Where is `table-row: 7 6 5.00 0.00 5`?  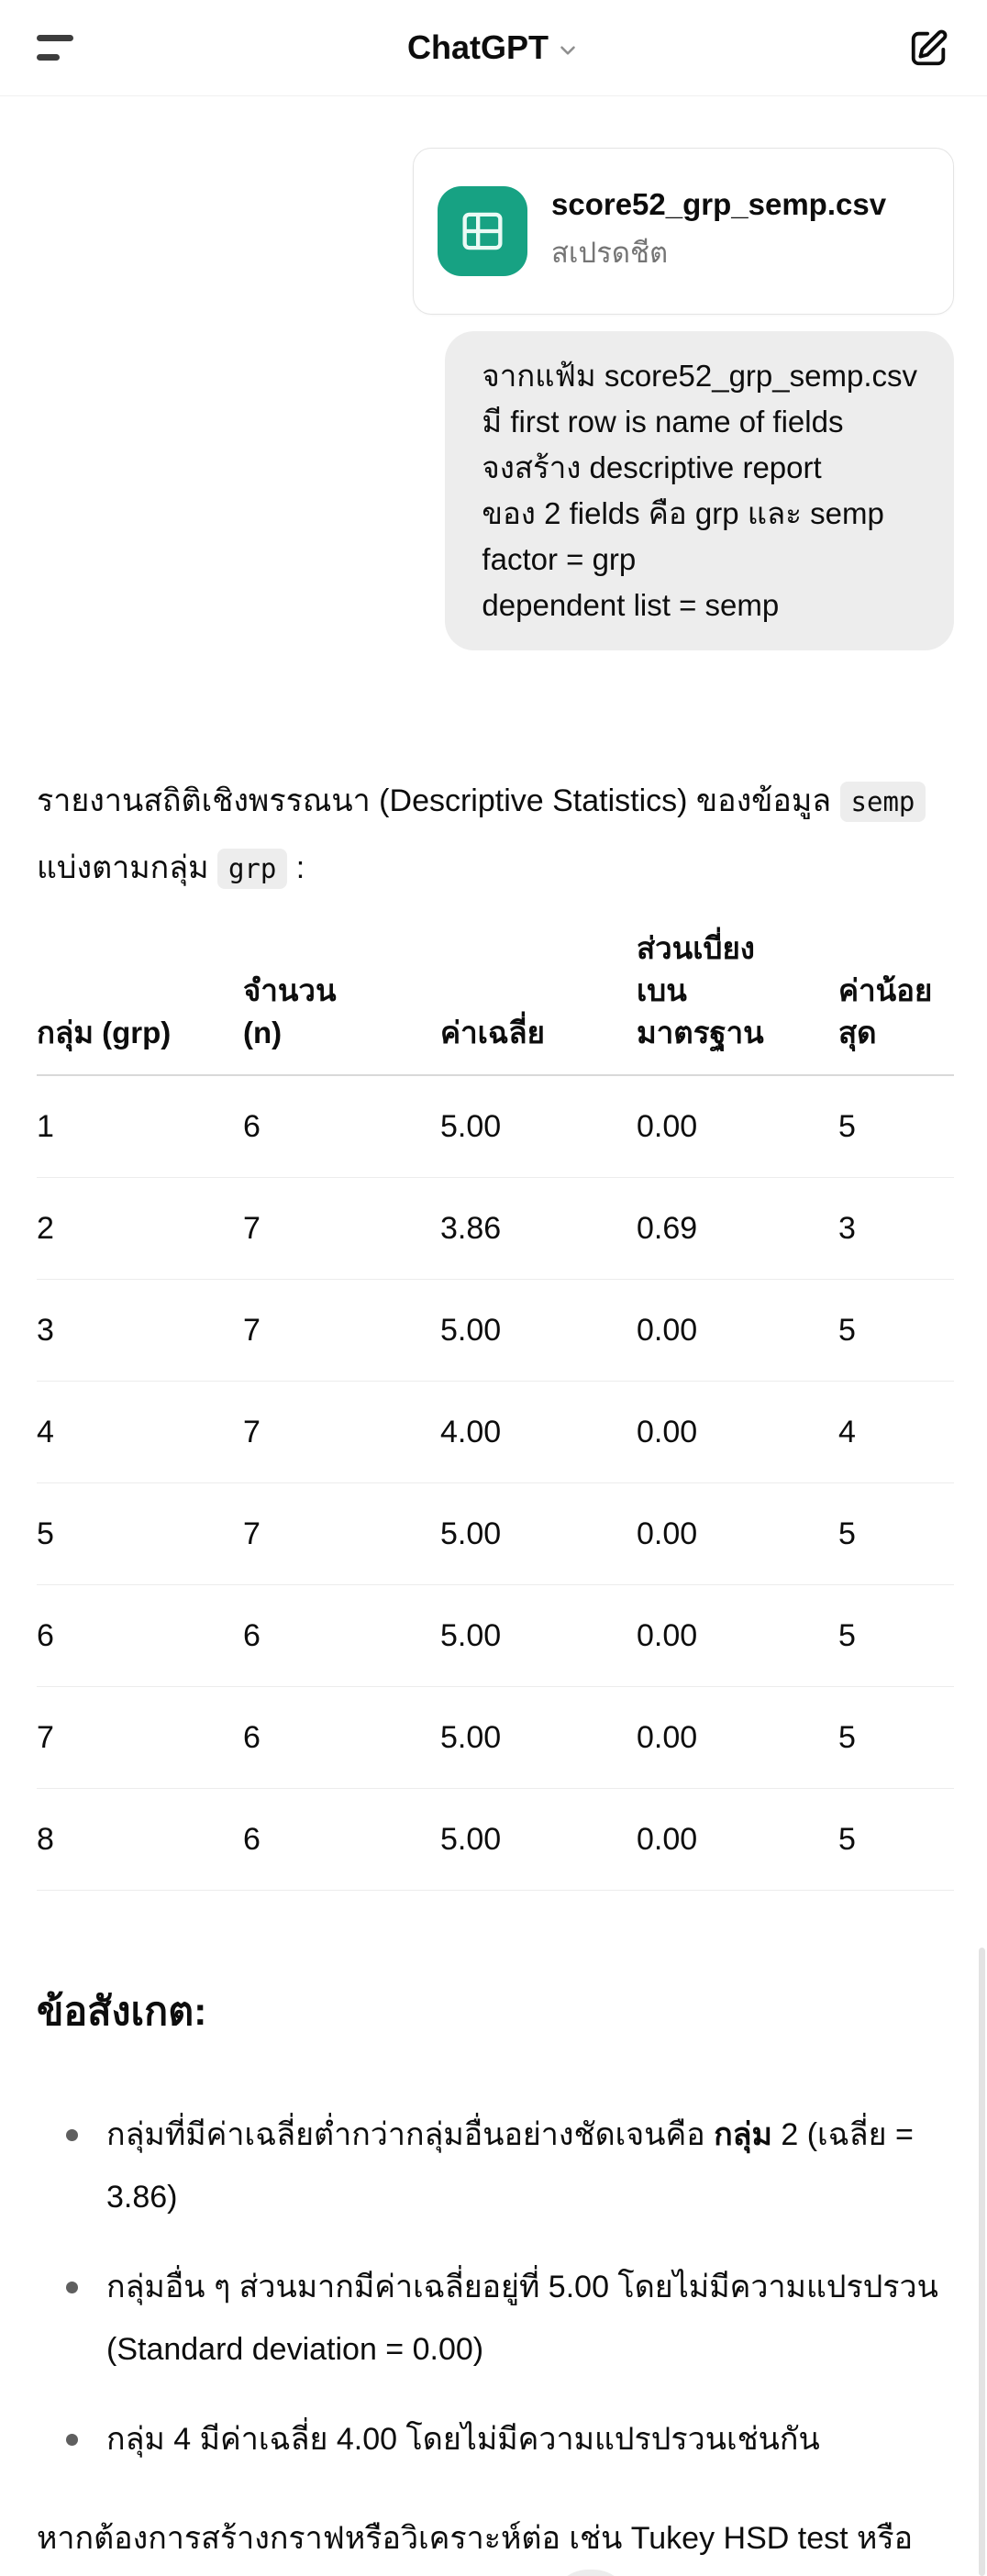 table-row: 7 6 5.00 0.00 5 is located at coordinates (495, 1737).